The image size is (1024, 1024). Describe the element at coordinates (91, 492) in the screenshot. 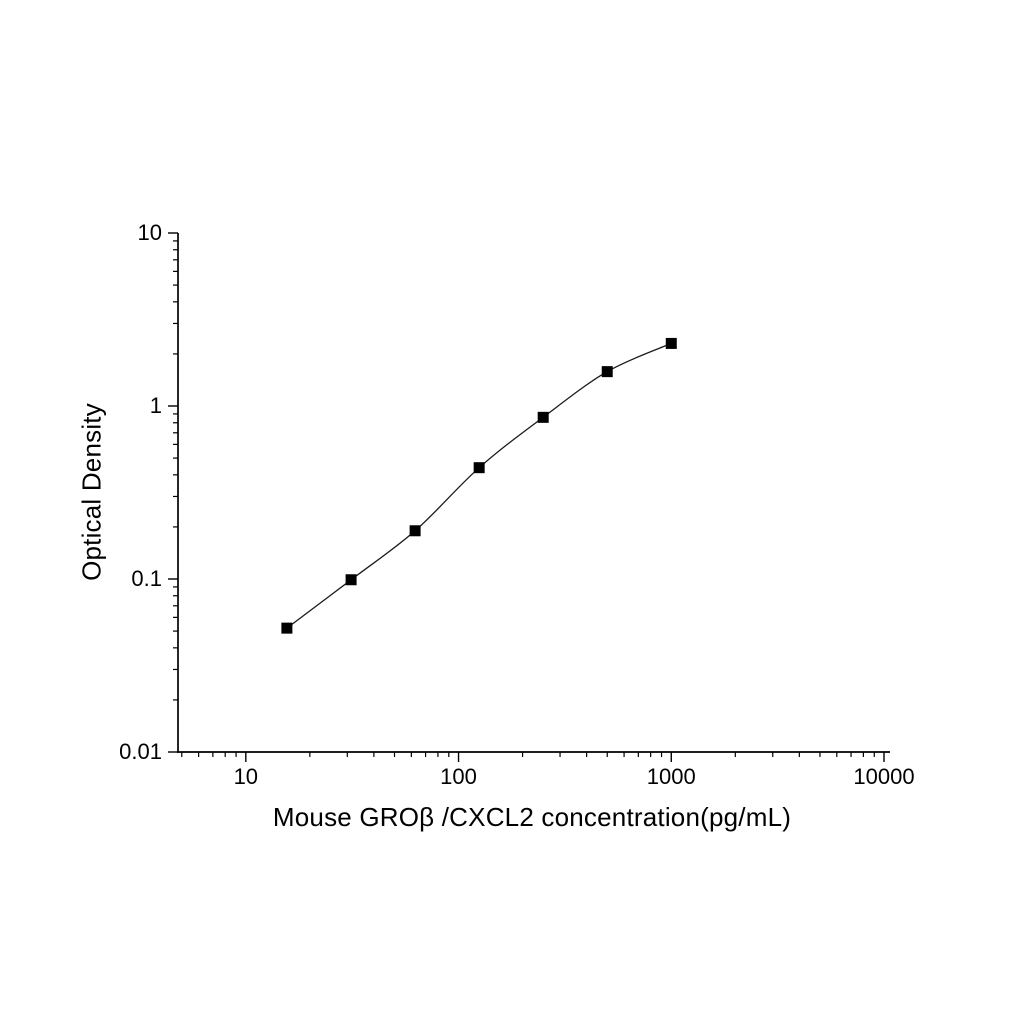

I see `y-axis-label: Optical Density` at that location.